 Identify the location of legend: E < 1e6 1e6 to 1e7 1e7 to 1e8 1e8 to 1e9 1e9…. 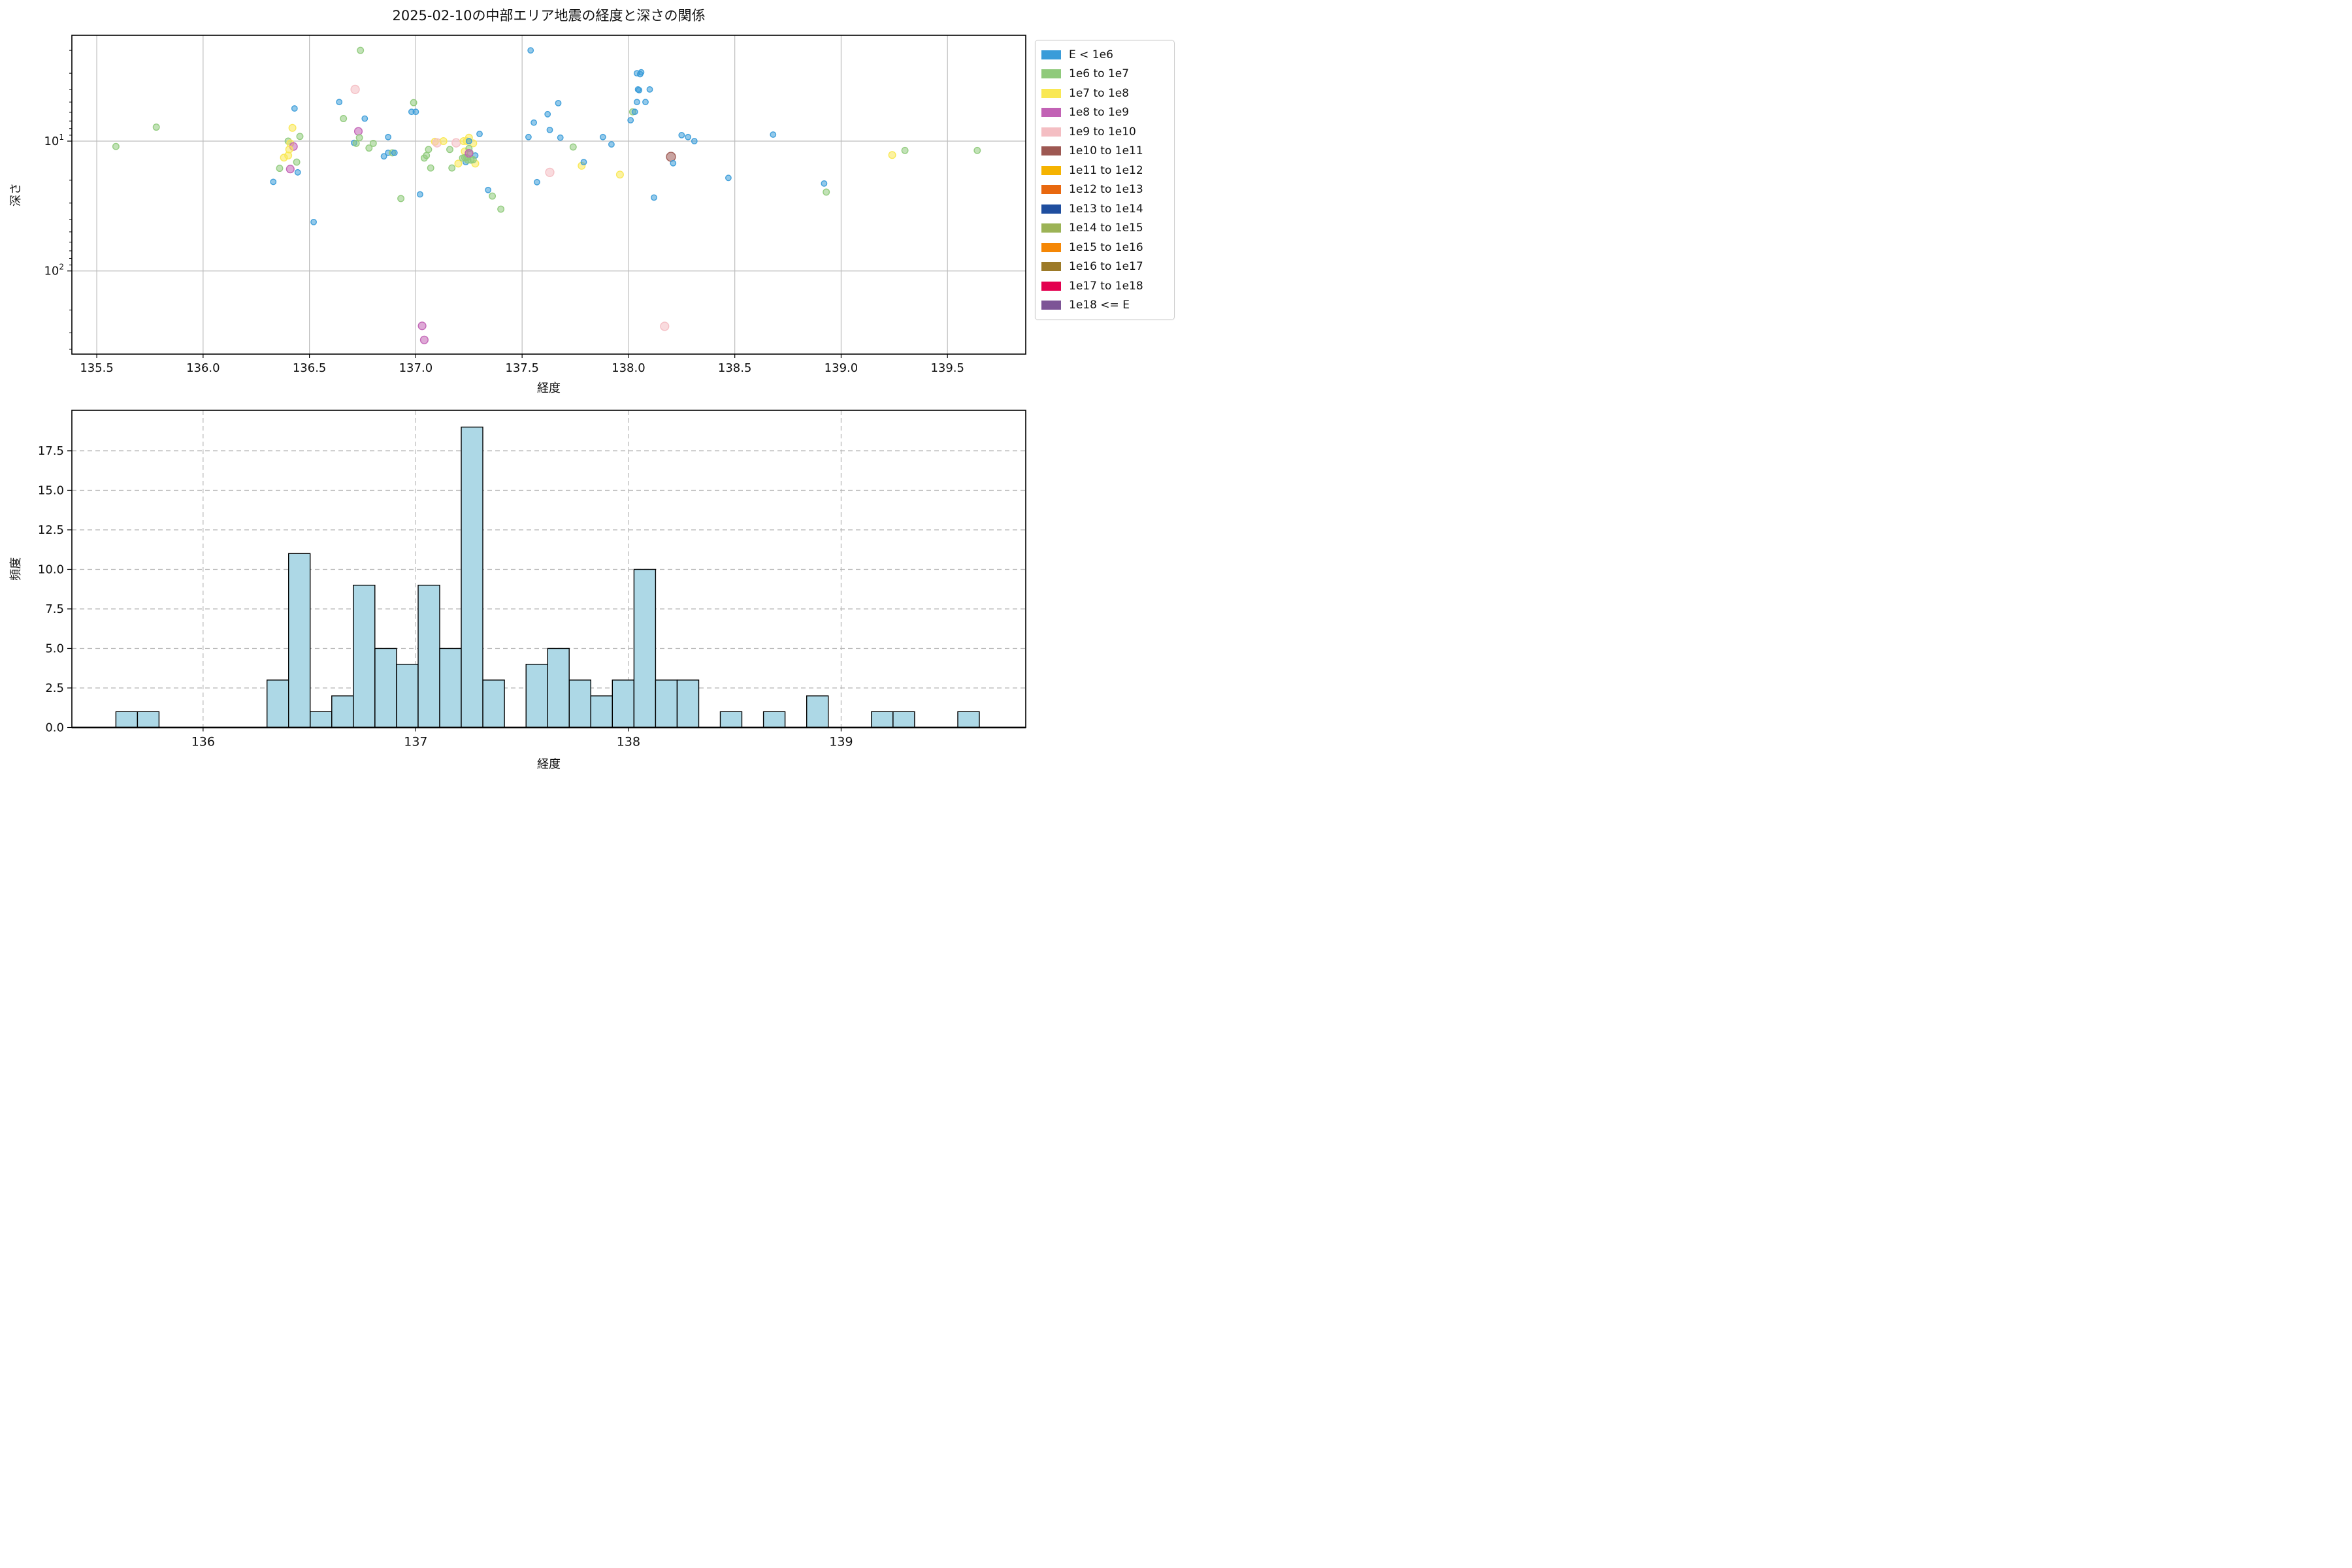
(1105, 180).